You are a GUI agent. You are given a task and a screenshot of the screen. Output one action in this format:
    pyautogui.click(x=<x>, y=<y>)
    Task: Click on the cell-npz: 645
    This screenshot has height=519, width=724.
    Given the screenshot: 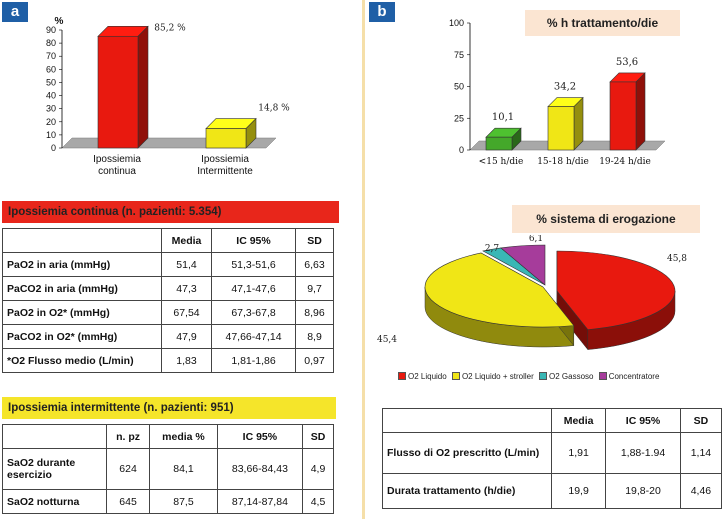 What is the action you would take?
    pyautogui.click(x=128, y=501)
    